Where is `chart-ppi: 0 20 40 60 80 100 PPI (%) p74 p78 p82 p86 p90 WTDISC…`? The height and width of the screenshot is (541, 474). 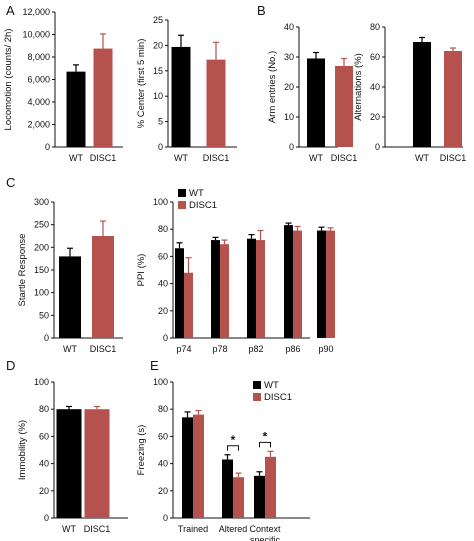 chart-ppi: 0 20 40 60 80 100 PPI (%) p74 p78 p82 p86 p90 WTDISC… is located at coordinates (235, 271).